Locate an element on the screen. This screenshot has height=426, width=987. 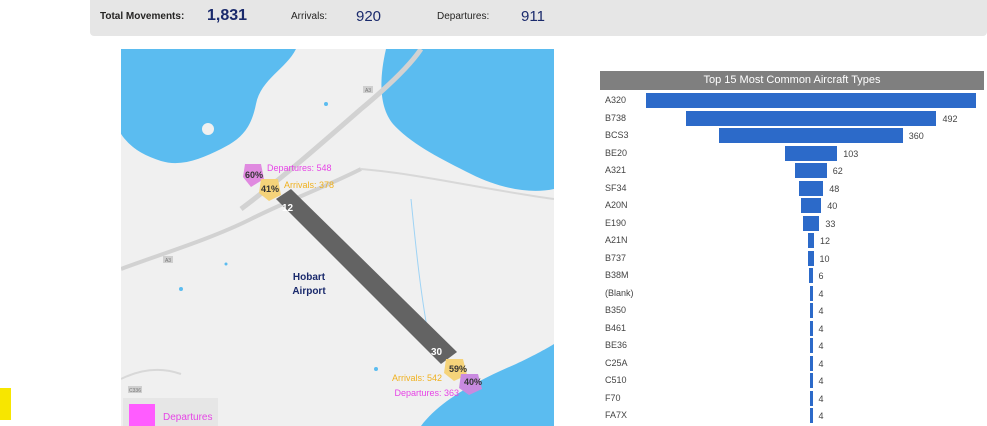
category-label: C510 is located at coordinates (616, 380).